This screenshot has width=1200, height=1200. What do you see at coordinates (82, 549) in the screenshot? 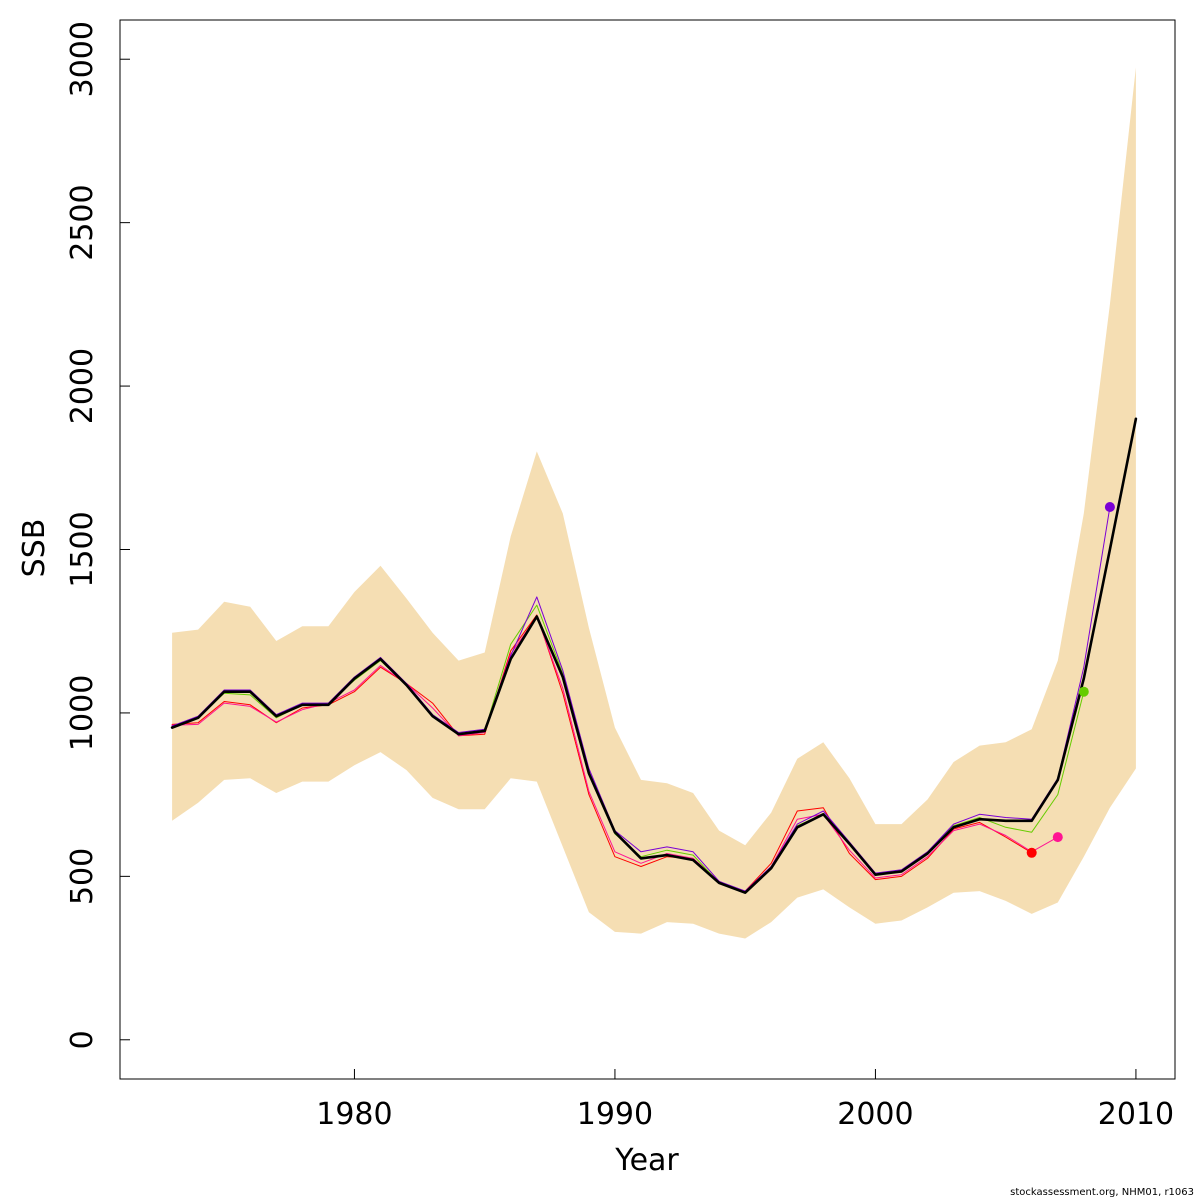
I see `y-tick-label: 1500` at bounding box center [82, 549].